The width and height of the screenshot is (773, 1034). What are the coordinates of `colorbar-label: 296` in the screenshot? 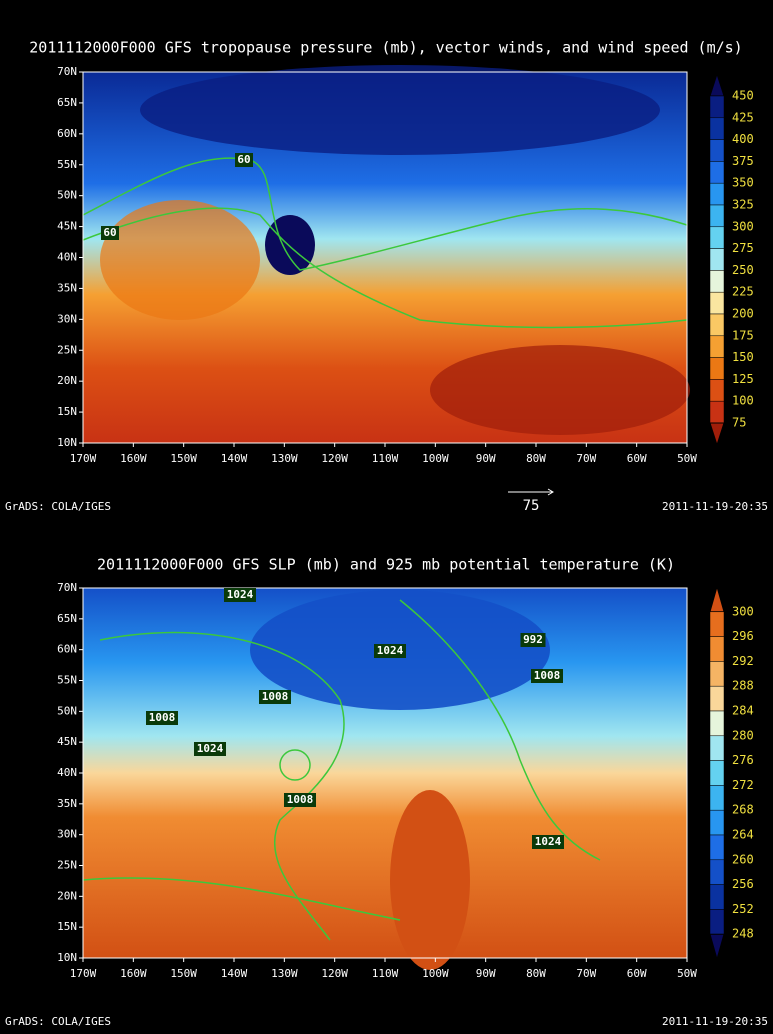 It's located at (743, 636).